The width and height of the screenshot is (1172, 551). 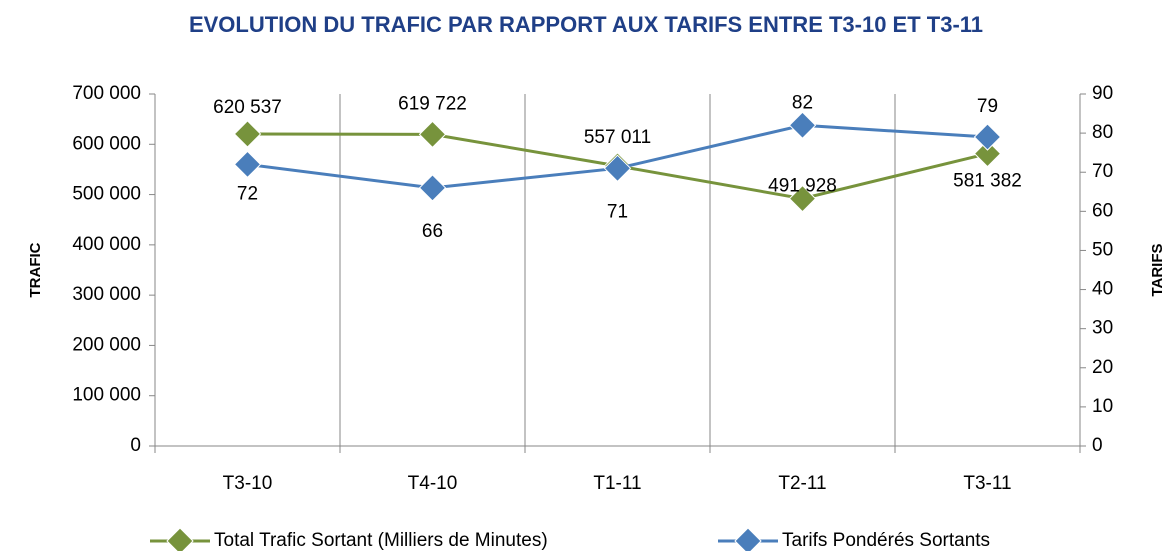 What do you see at coordinates (1102, 328) in the screenshot?
I see `y2-tick-label: 30` at bounding box center [1102, 328].